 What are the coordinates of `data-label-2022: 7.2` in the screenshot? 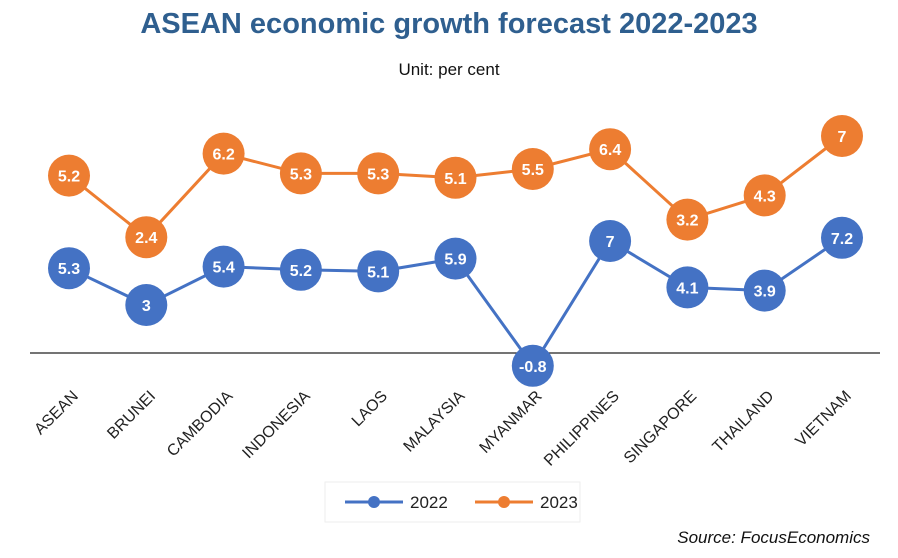 It's located at (842, 239).